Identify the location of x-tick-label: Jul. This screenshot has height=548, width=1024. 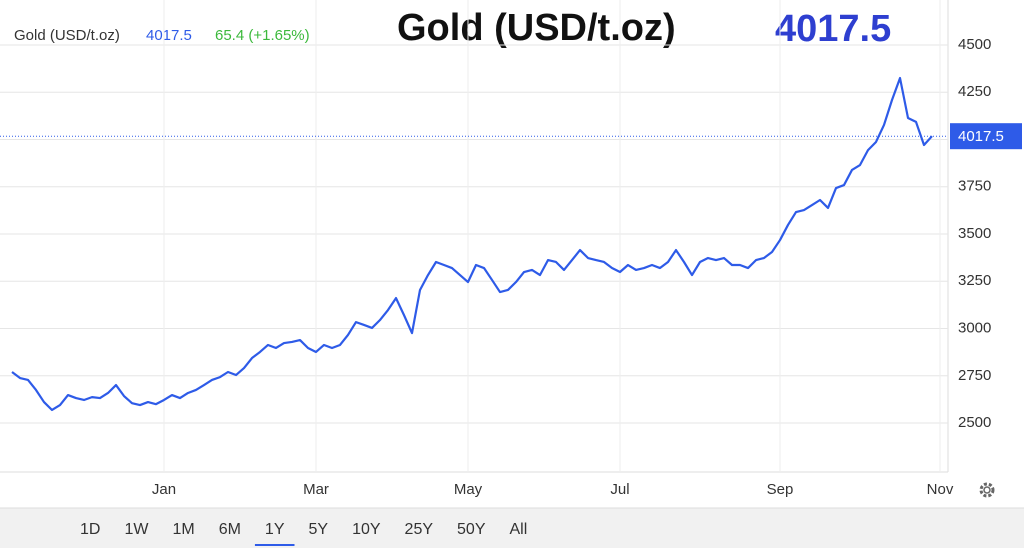
(619, 489).